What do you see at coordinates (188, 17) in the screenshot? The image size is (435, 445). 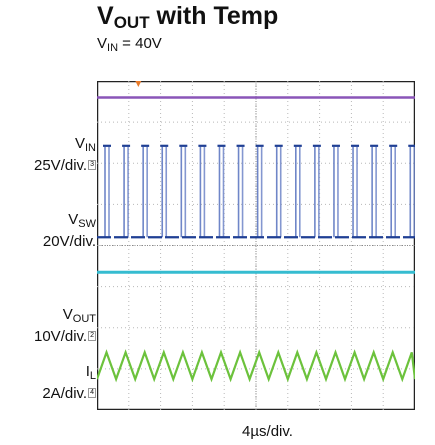 I see `chart-title: VOUT with Temp` at bounding box center [188, 17].